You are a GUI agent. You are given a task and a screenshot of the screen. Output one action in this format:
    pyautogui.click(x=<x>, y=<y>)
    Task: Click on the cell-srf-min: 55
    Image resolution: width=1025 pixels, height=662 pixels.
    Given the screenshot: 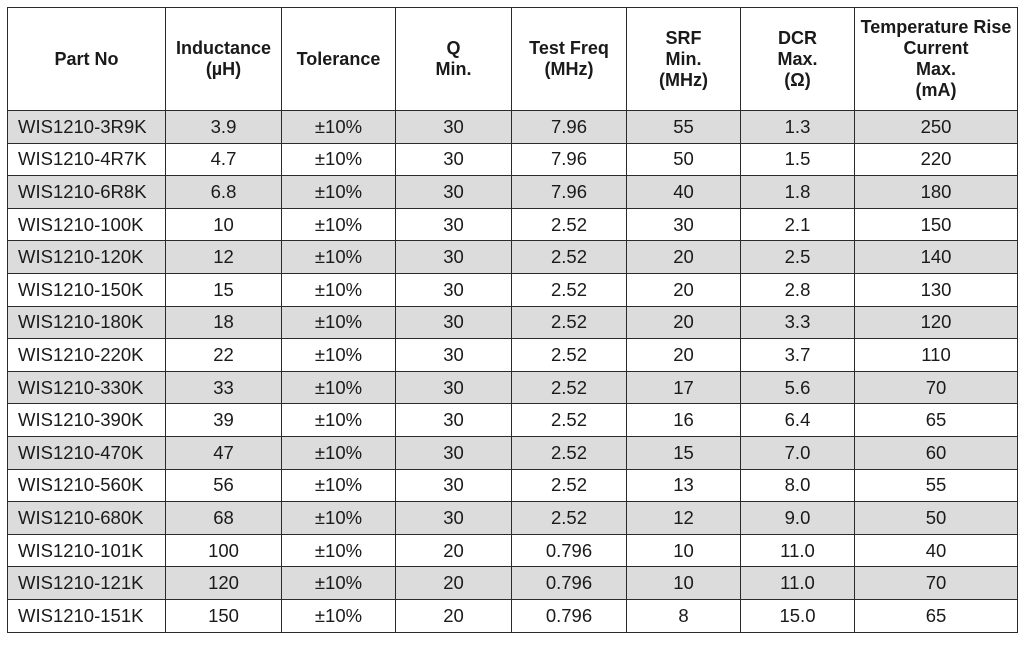 What is the action you would take?
    pyautogui.click(x=683, y=127)
    